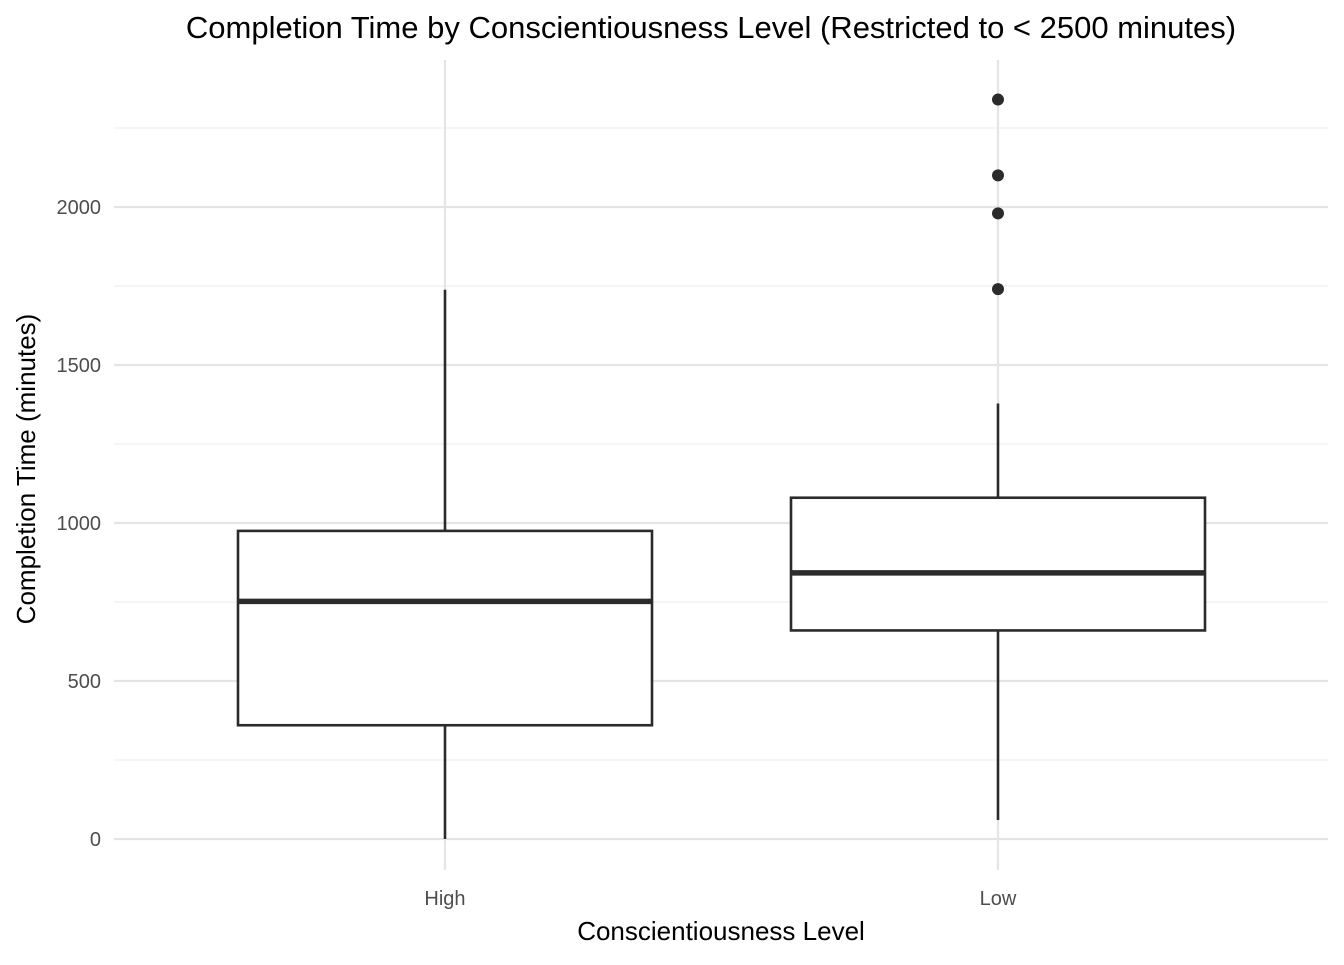  What do you see at coordinates (26, 469) in the screenshot?
I see `y-axis-title: Completion Time (minutes)` at bounding box center [26, 469].